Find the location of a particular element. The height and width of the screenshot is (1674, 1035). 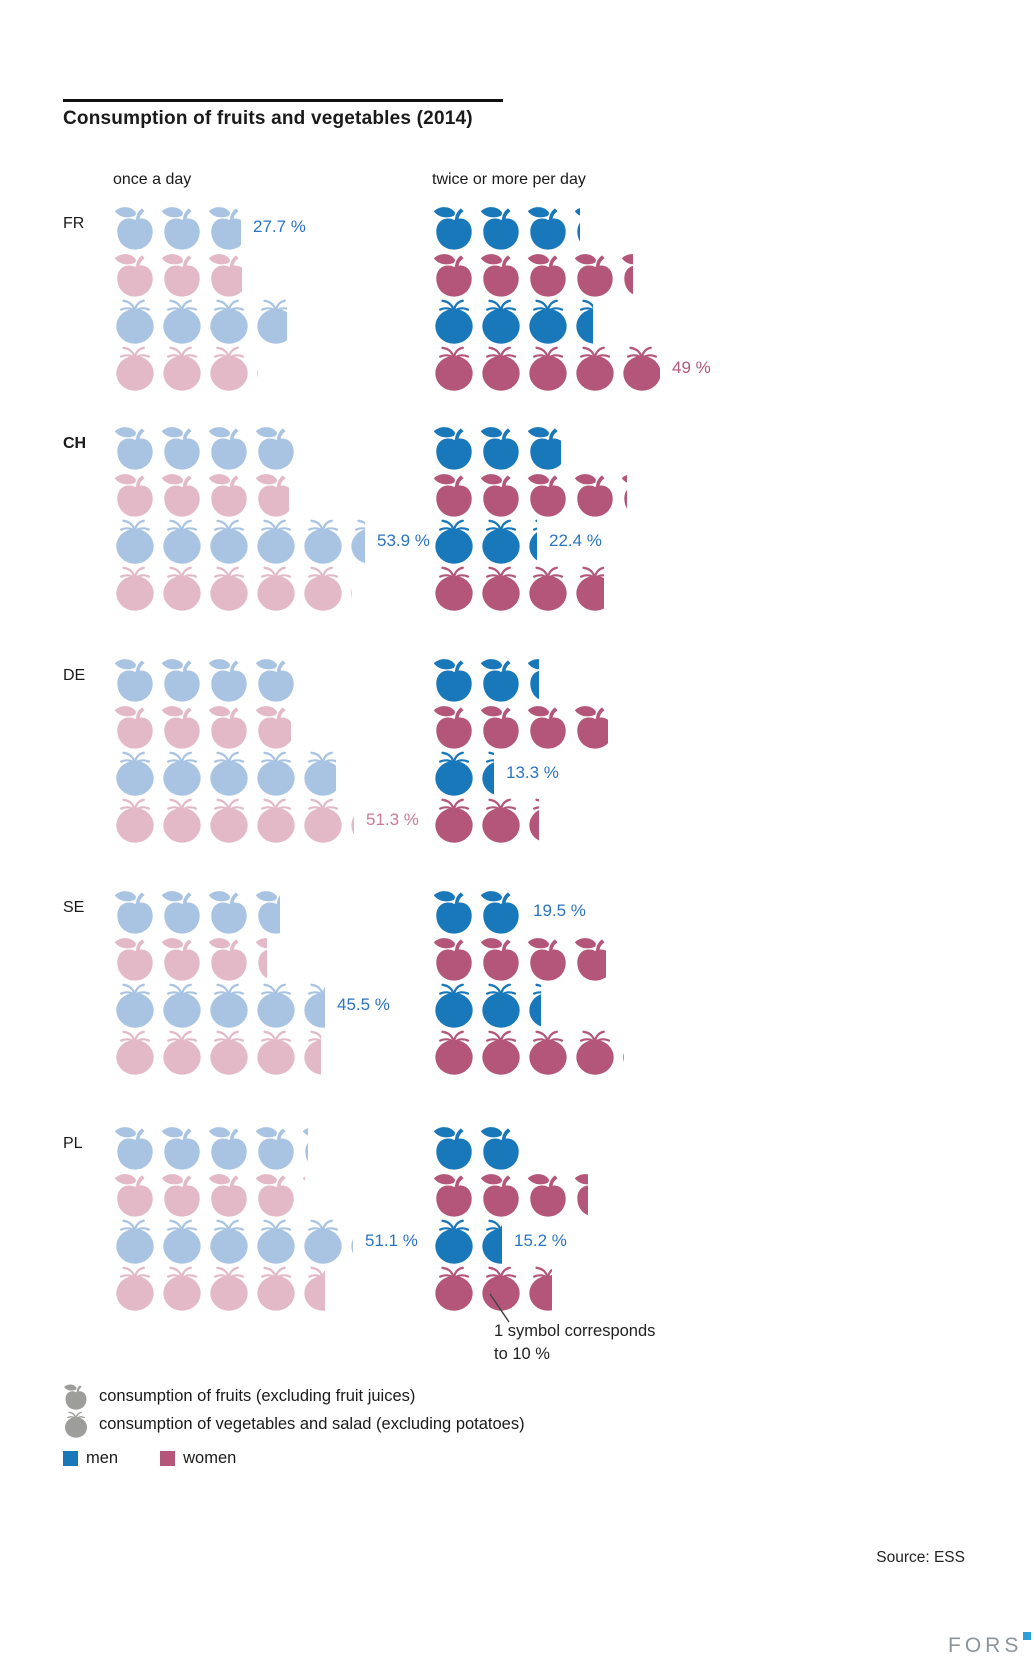

chart-row-fr-vegetable-men is located at coordinates (546, 320).